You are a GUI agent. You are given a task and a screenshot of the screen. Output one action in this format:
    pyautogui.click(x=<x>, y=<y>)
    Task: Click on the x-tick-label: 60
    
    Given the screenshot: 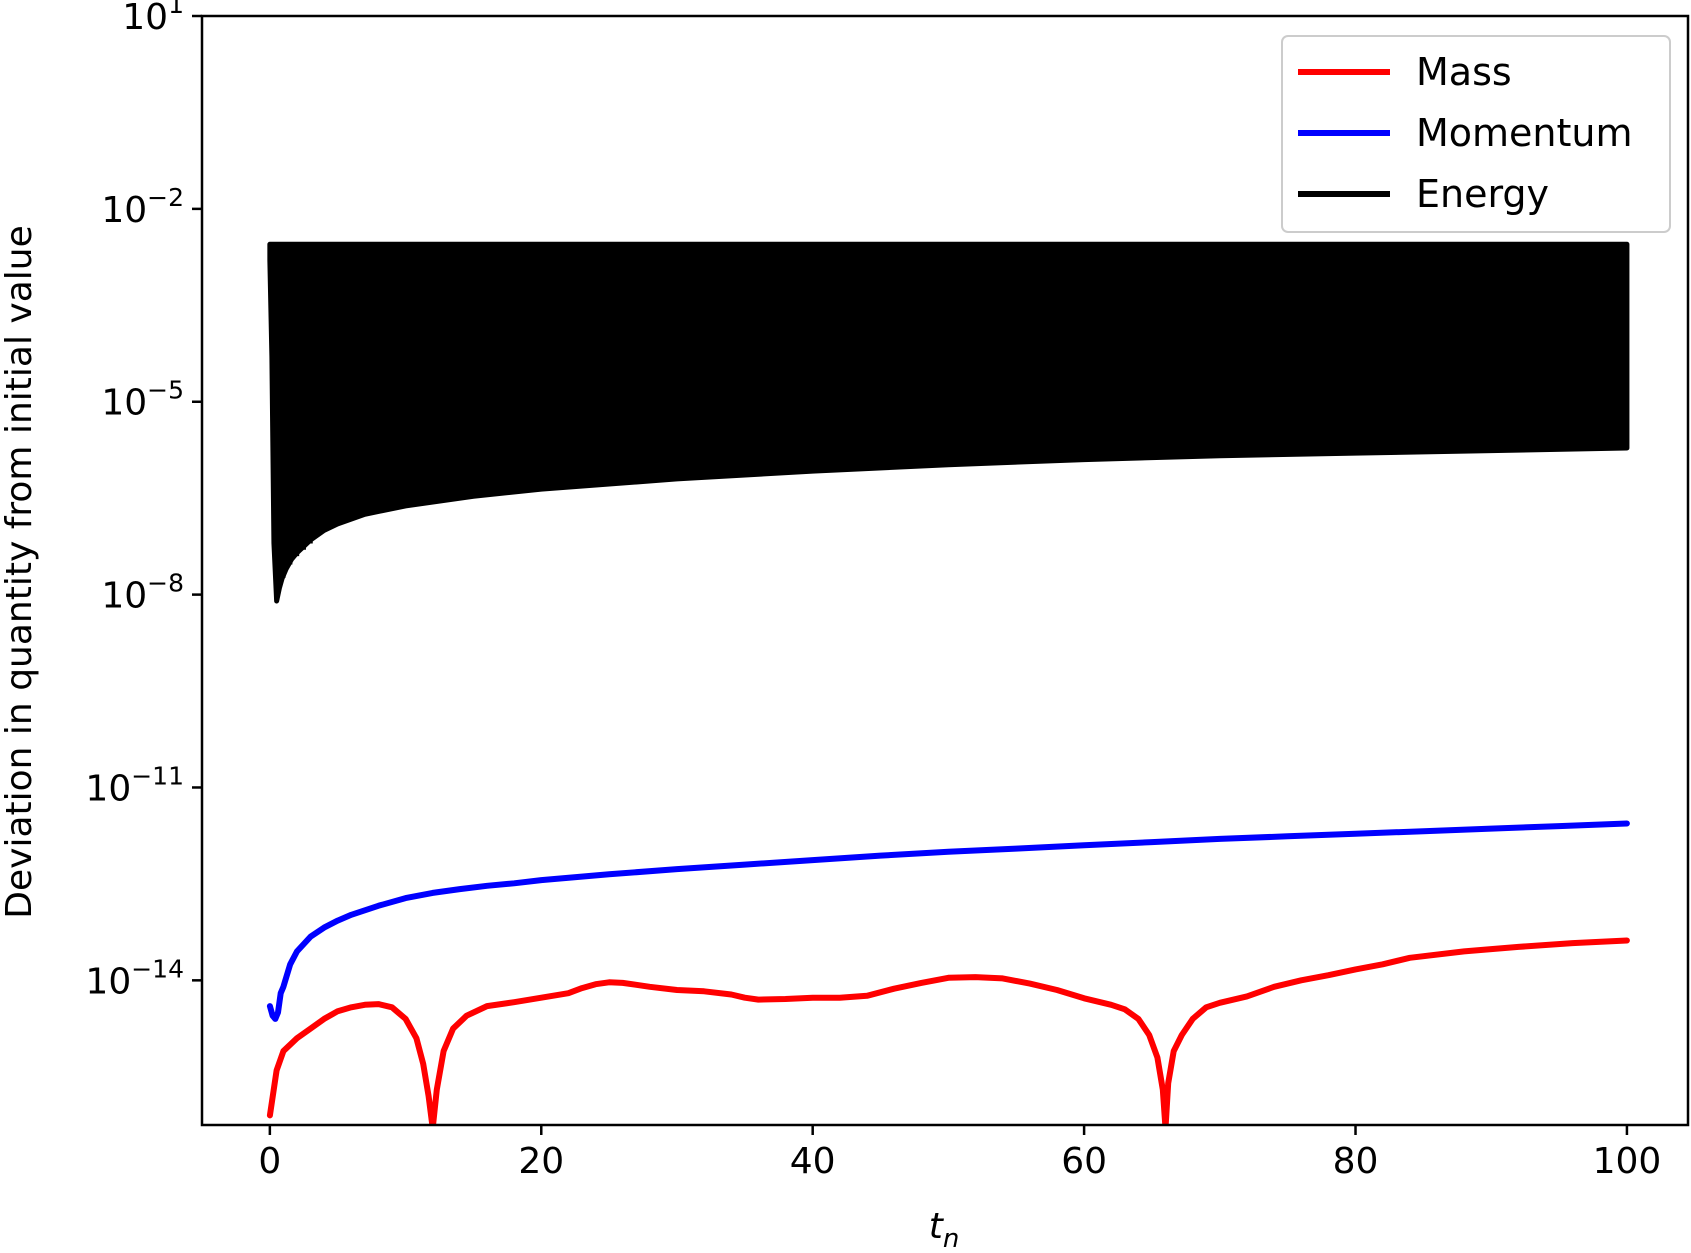 What is the action you would take?
    pyautogui.click(x=1084, y=1161)
    